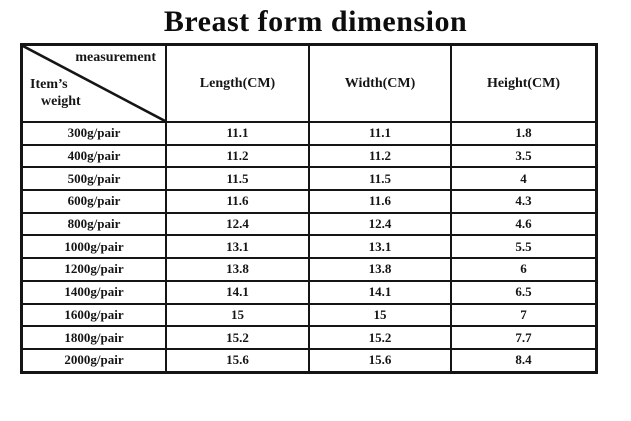 The width and height of the screenshot is (631, 421). I want to click on height-cell: 7, so click(524, 315).